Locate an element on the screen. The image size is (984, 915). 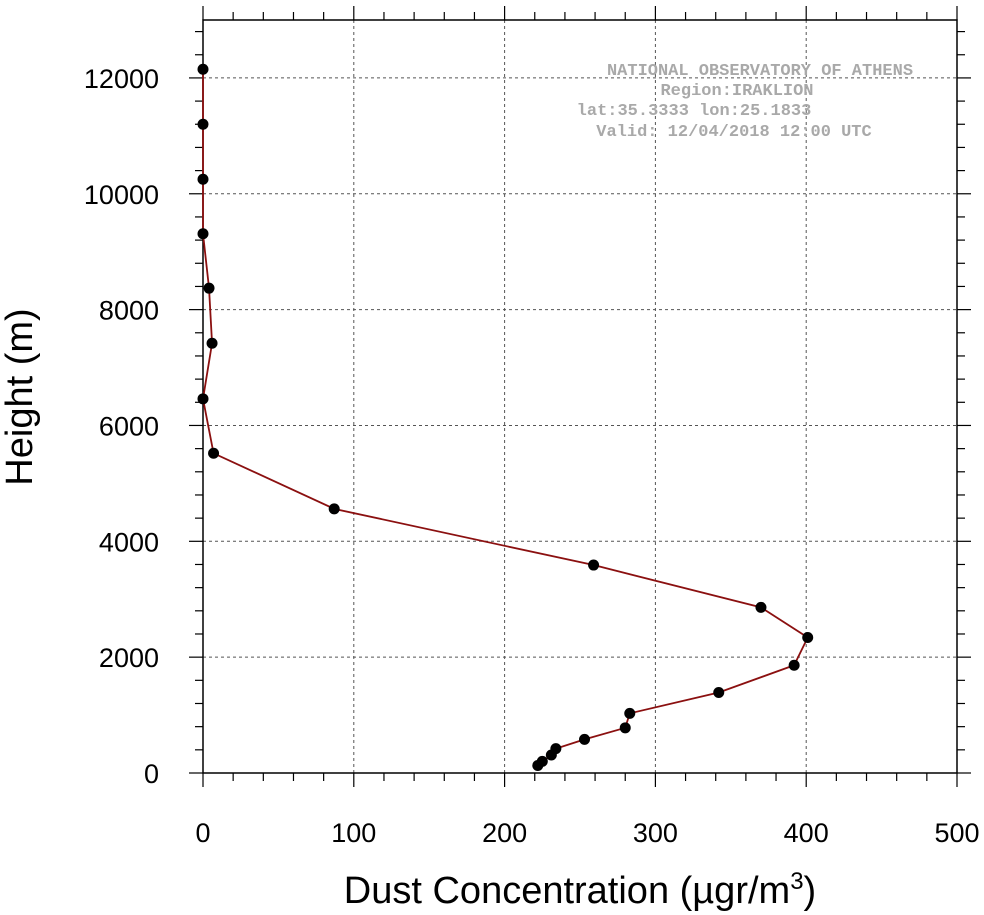
y-tick-label: 12000 is located at coordinates (121, 79).